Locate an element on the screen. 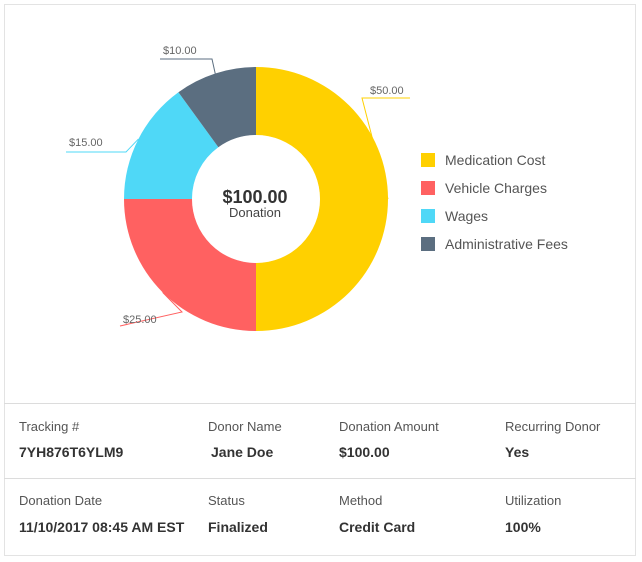 The width and height of the screenshot is (642, 562). donor-name-value: Jane Doe is located at coordinates (242, 452).